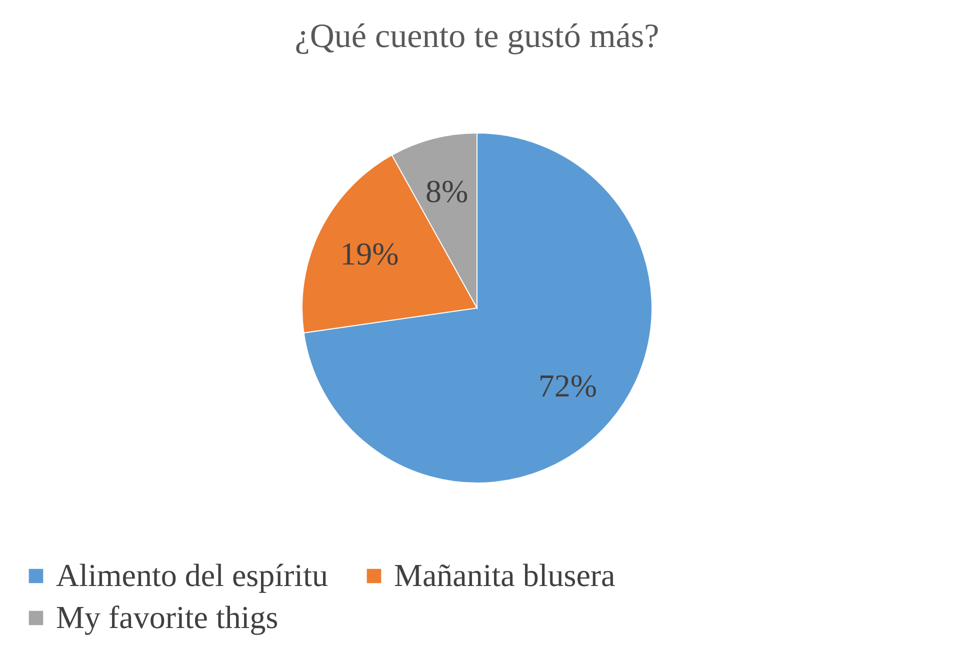 Image resolution: width=954 pixels, height=654 pixels. I want to click on data-label: 8%, so click(447, 190).